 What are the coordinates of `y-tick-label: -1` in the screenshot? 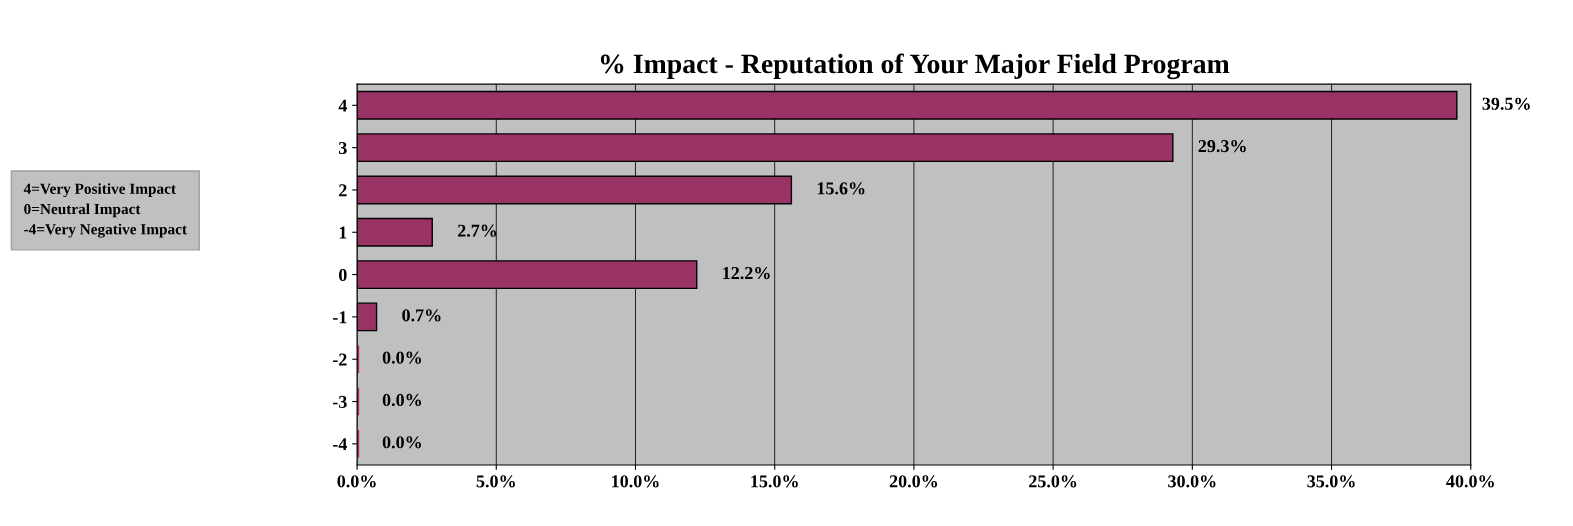 It's located at (339, 317).